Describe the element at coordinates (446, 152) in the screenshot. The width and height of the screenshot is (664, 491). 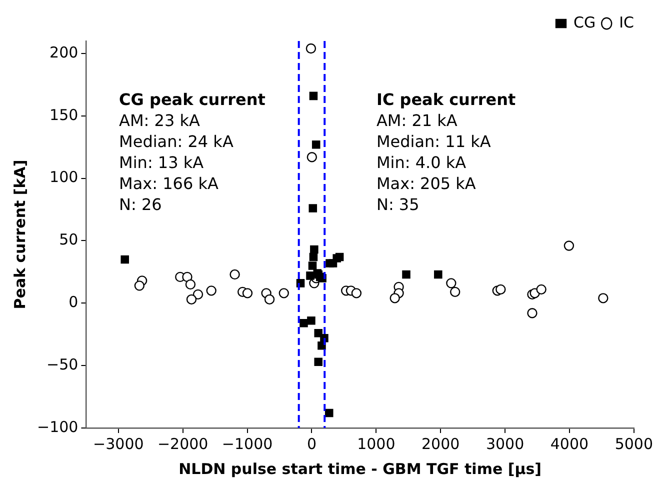
I see `annotation: IC peak current AM: 21 kA Median: 11 kA Min: 4.0 kA Max: 205 kA N: 35` at that location.